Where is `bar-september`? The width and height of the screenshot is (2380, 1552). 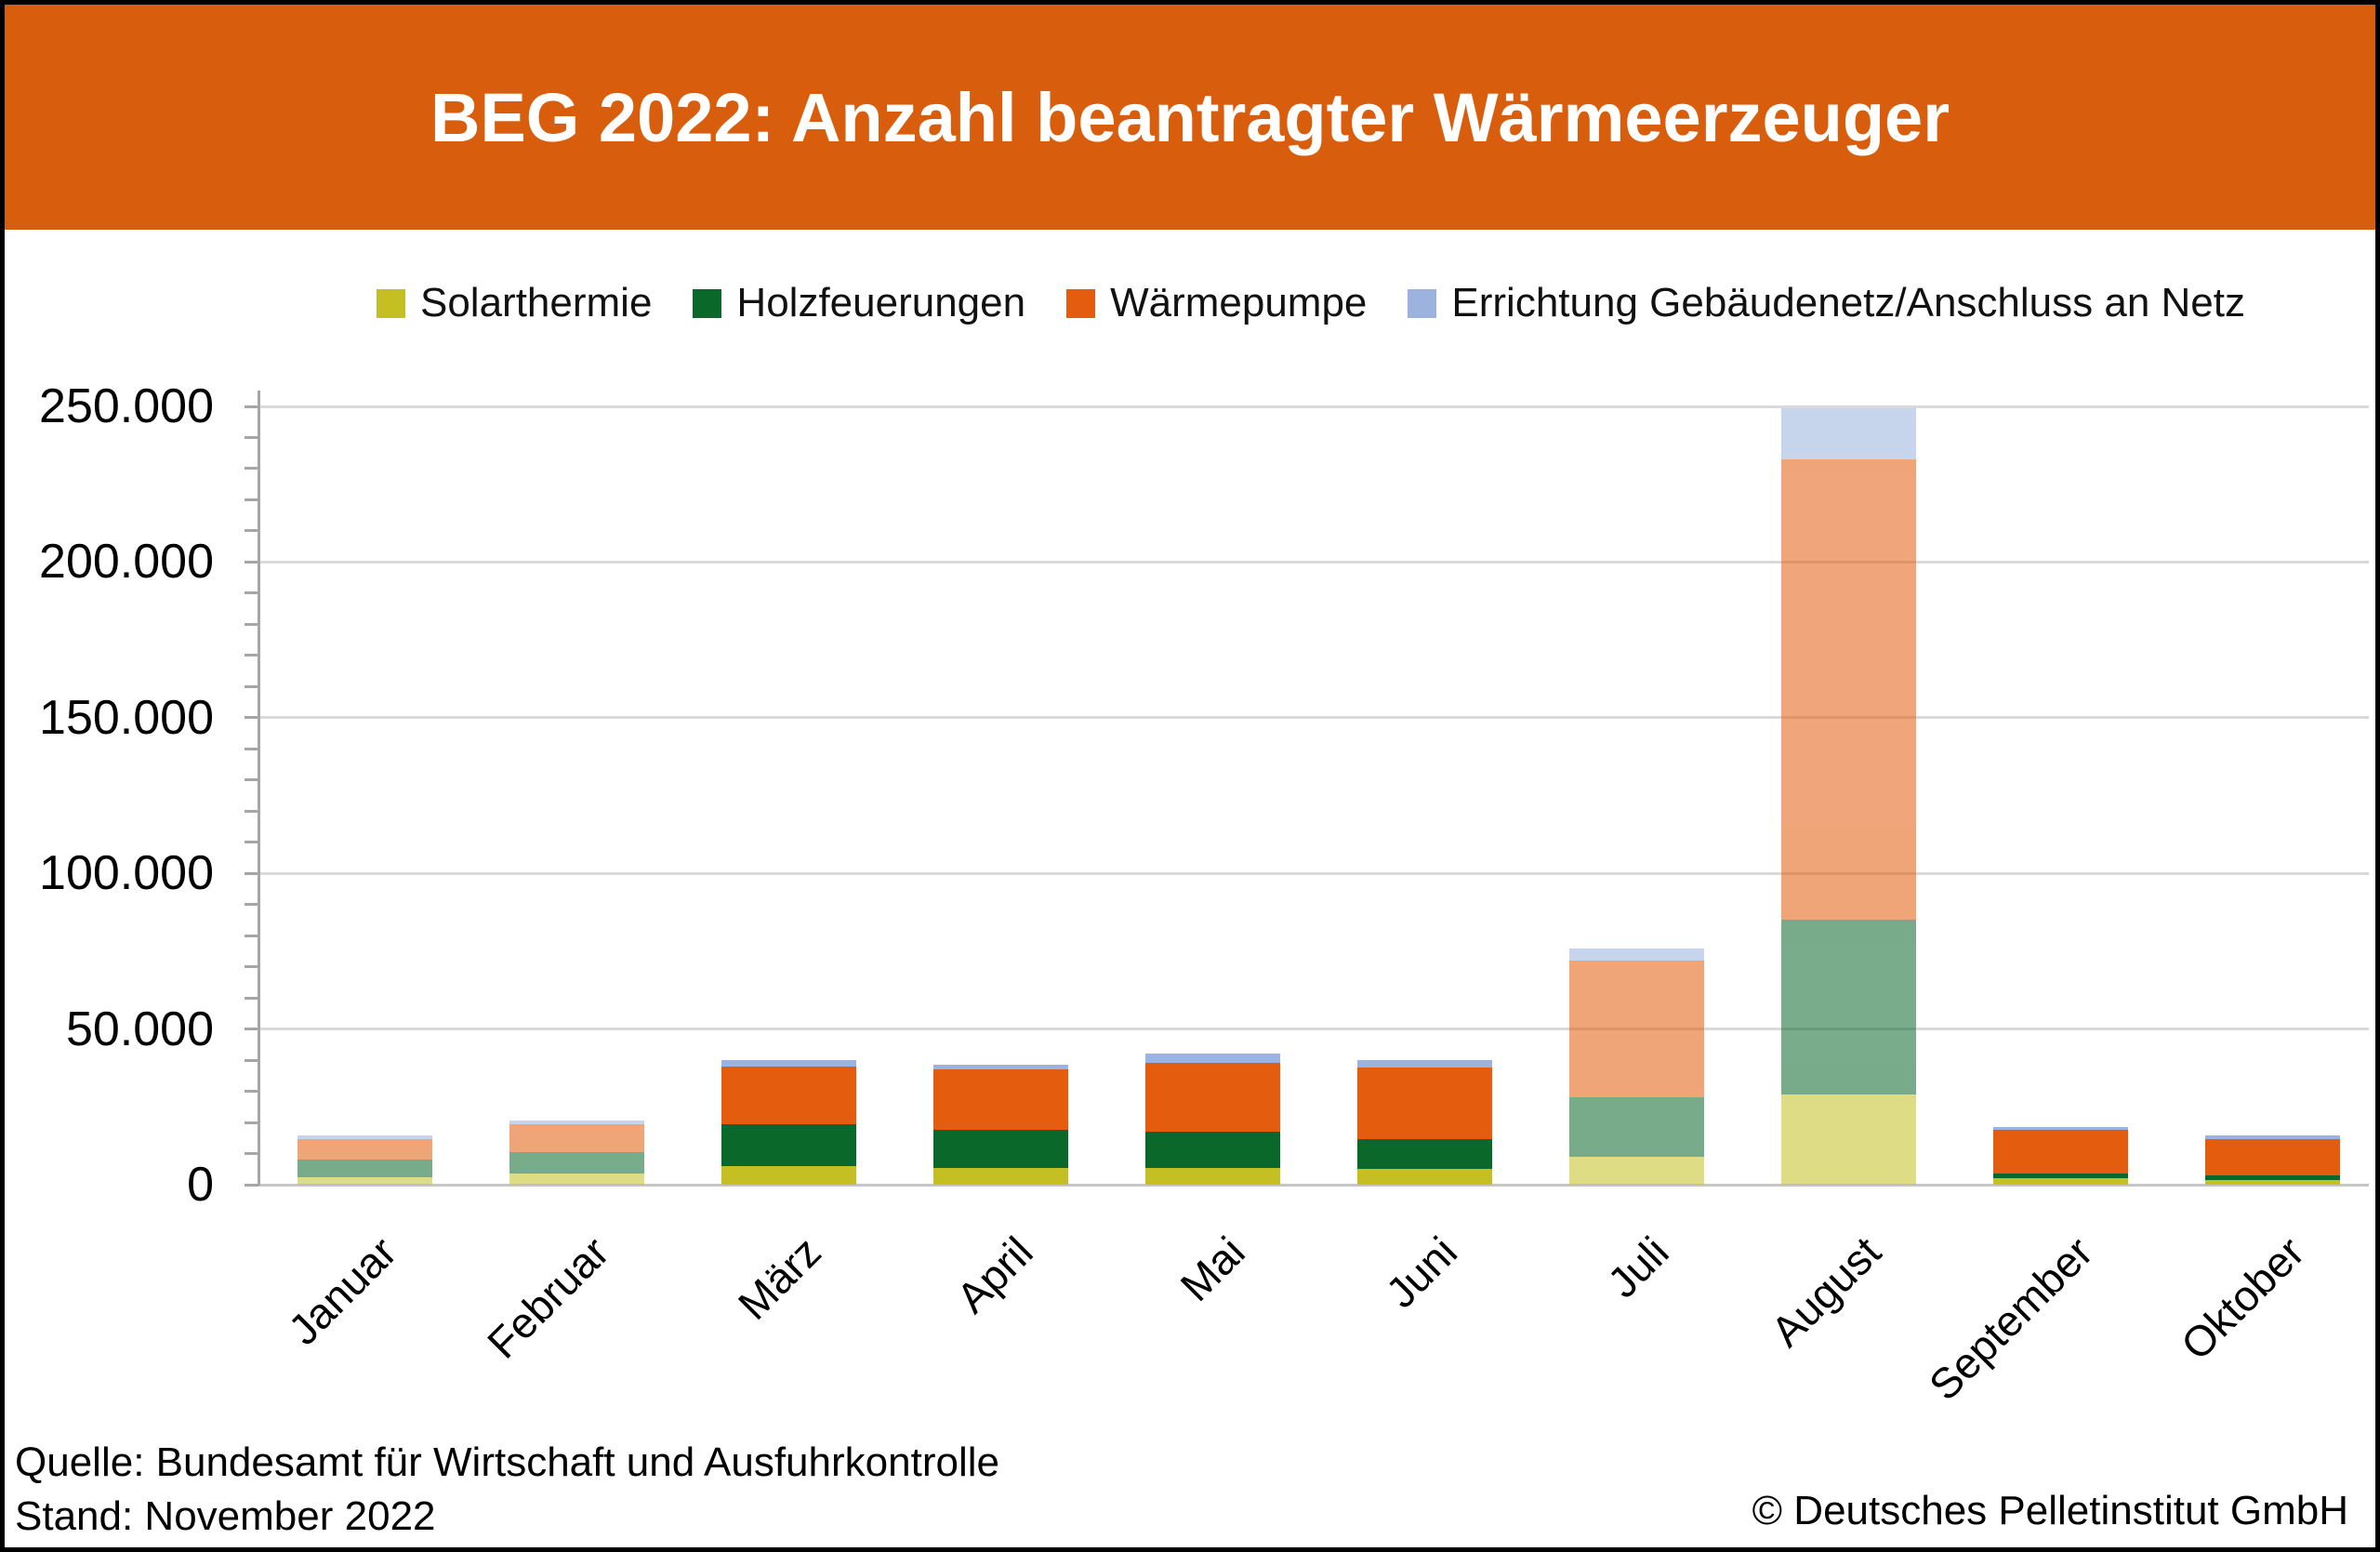 bar-september is located at coordinates (2060, 776).